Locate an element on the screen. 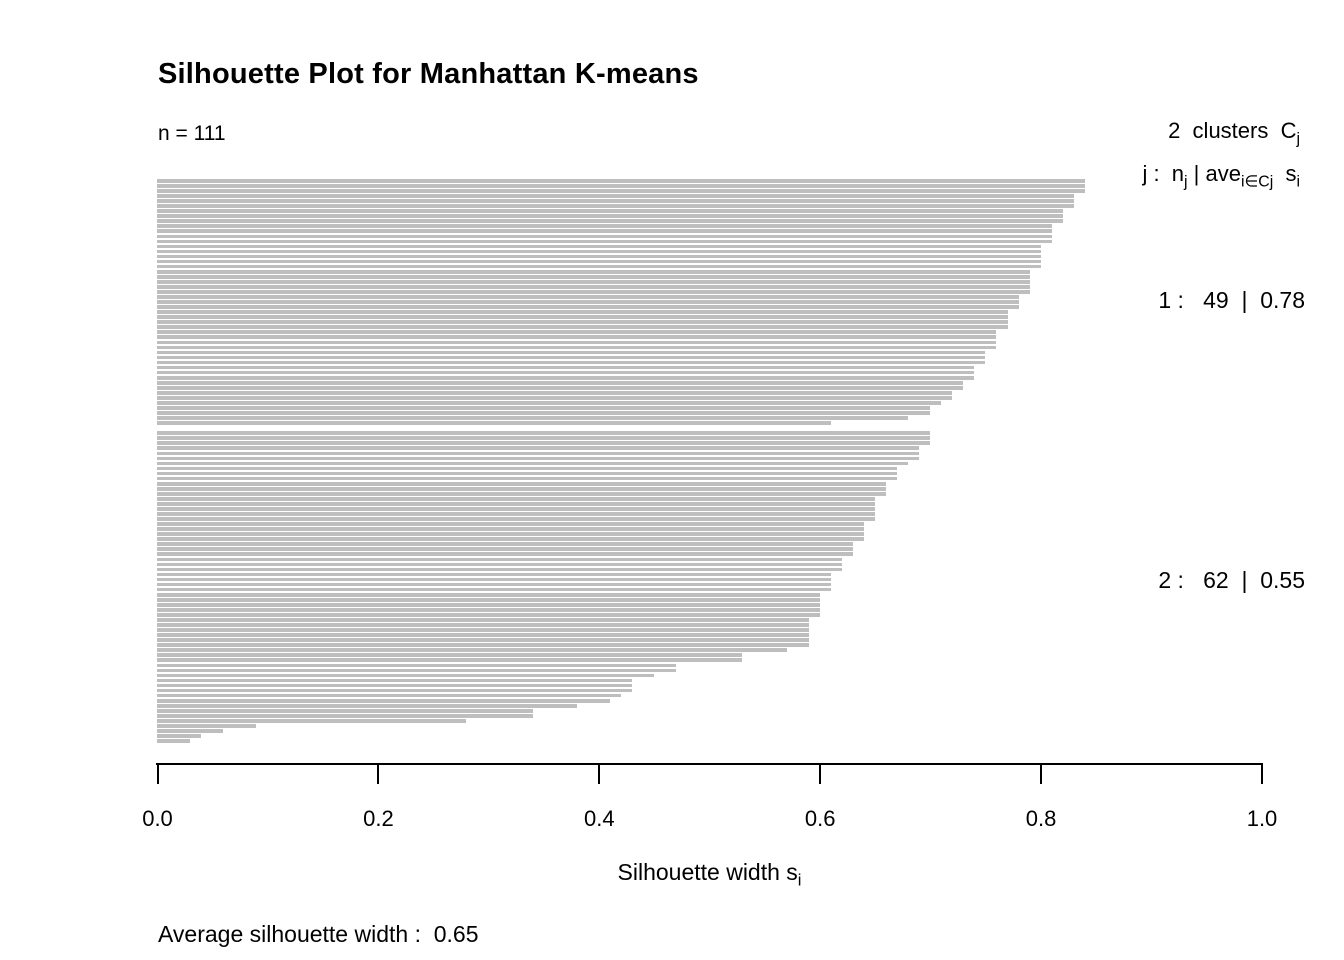 Image resolution: width=1344 pixels, height=960 pixels. x-axis-title-sub: i is located at coordinates (799, 880).